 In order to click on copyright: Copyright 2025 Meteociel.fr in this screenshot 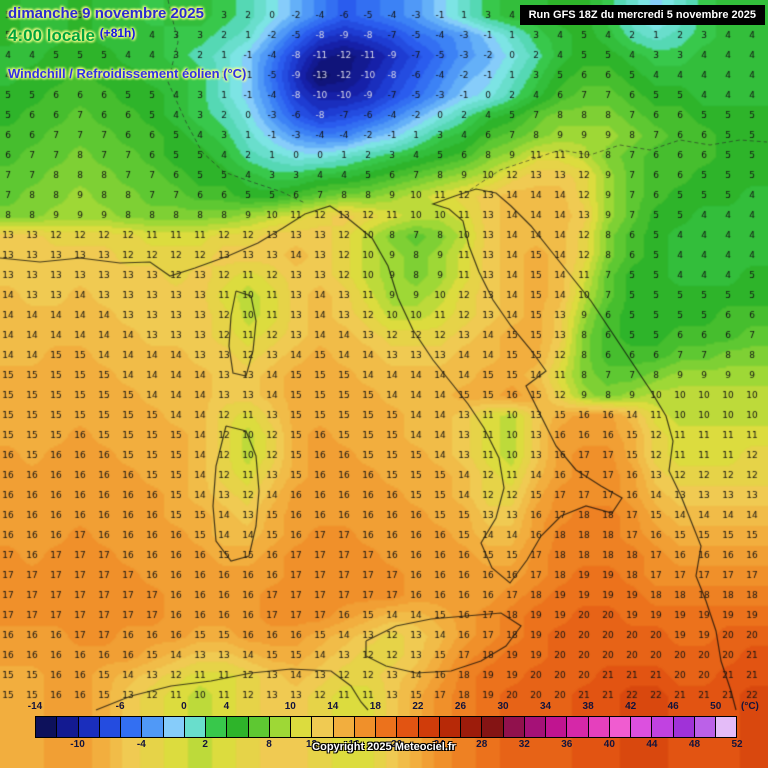, I will do `click(384, 747)`.